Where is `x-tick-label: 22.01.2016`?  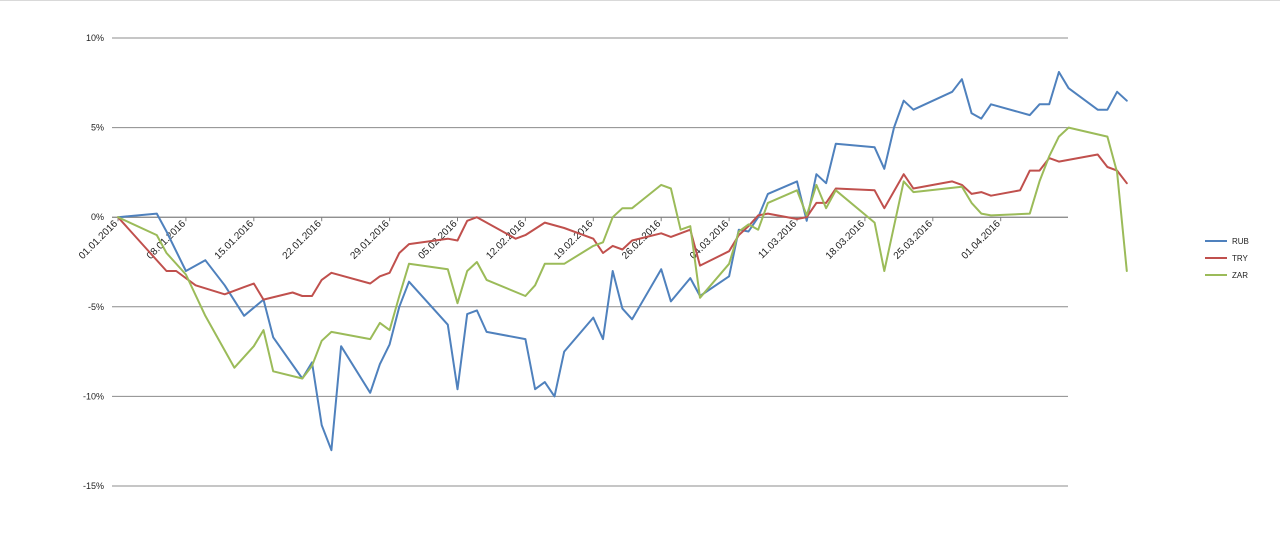
x-tick-label: 22.01.2016 is located at coordinates (302, 239).